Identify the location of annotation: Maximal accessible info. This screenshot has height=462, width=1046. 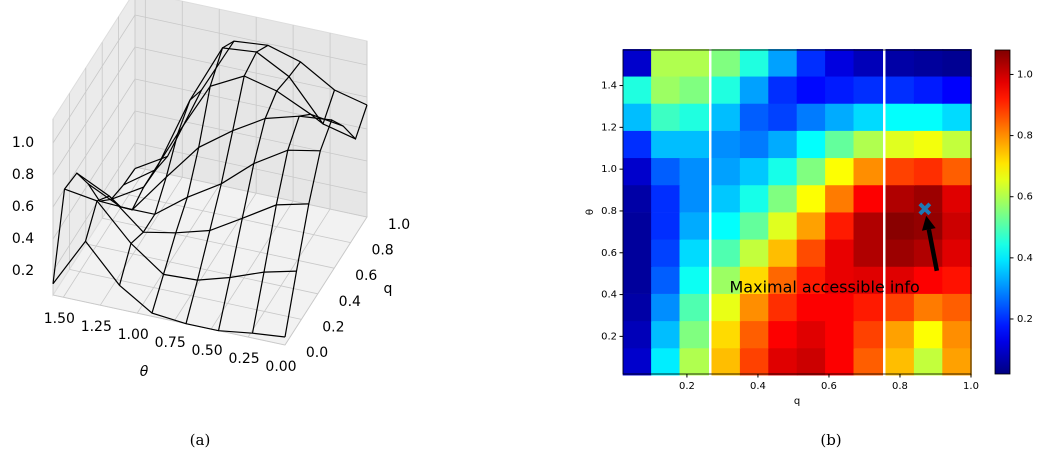
(824, 286).